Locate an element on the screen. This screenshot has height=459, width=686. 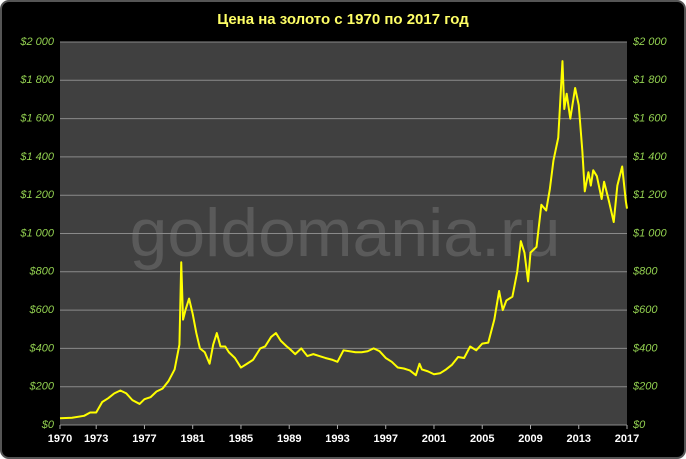
watermark: goldomania.ru is located at coordinates (345, 233).